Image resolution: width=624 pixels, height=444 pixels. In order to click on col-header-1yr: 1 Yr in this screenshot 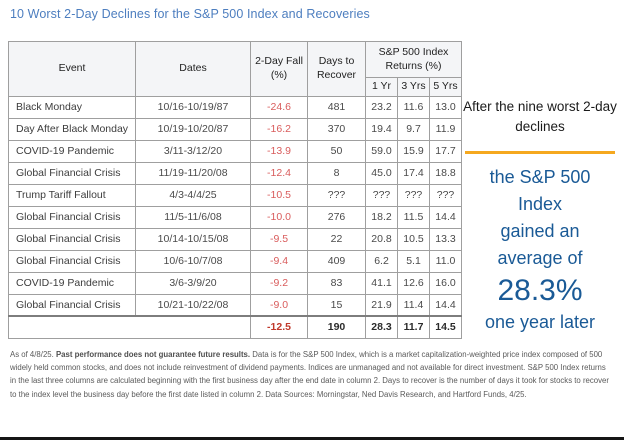, I will do `click(381, 87)`.